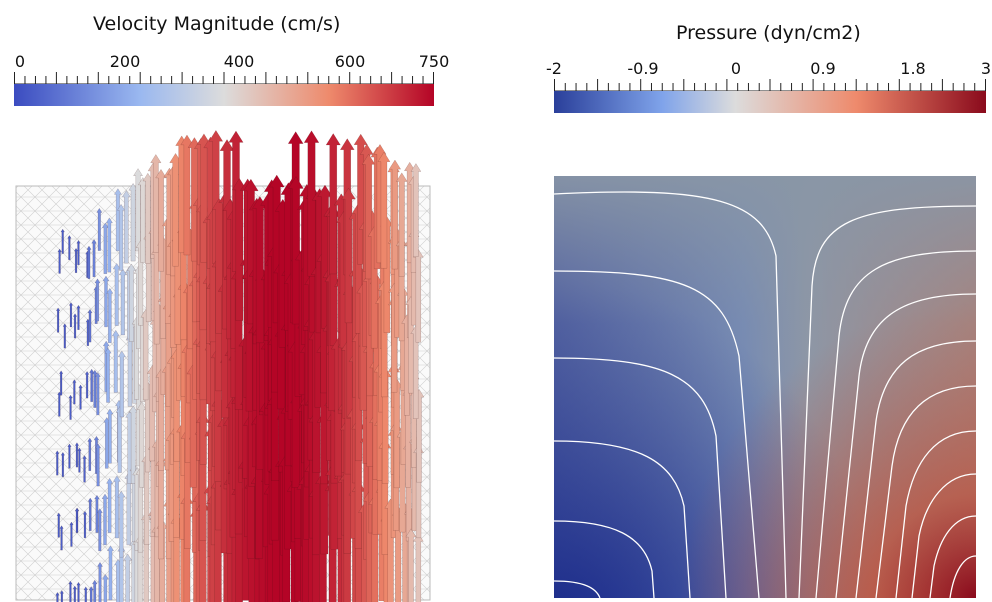  I want to click on velocity-tick-200: 200, so click(125, 61).